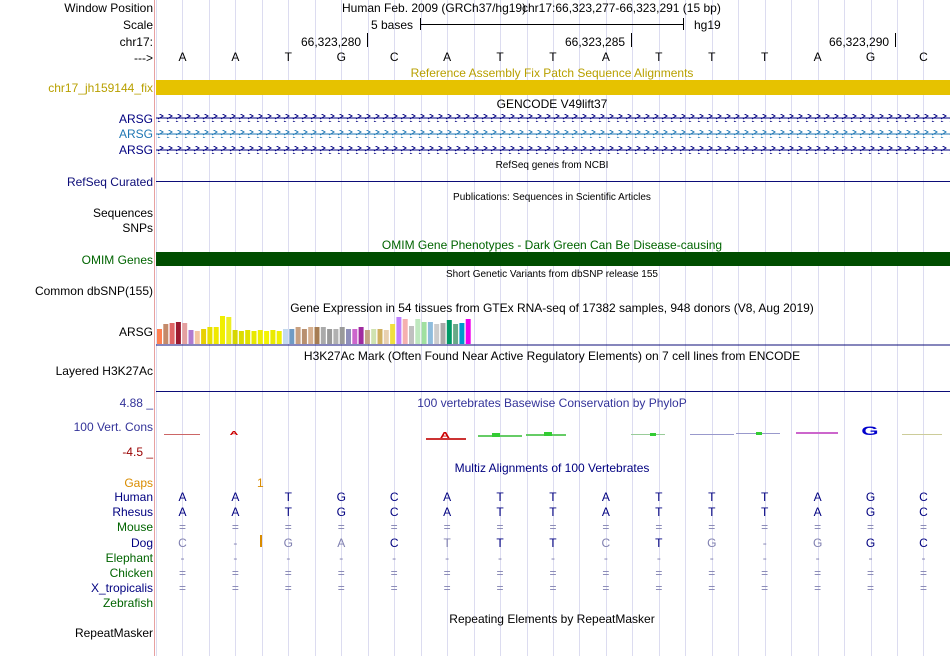 The image size is (950, 656). What do you see at coordinates (100, 88) in the screenshot?
I see `fix-patch-track-label: chr17_jh159144_fix` at bounding box center [100, 88].